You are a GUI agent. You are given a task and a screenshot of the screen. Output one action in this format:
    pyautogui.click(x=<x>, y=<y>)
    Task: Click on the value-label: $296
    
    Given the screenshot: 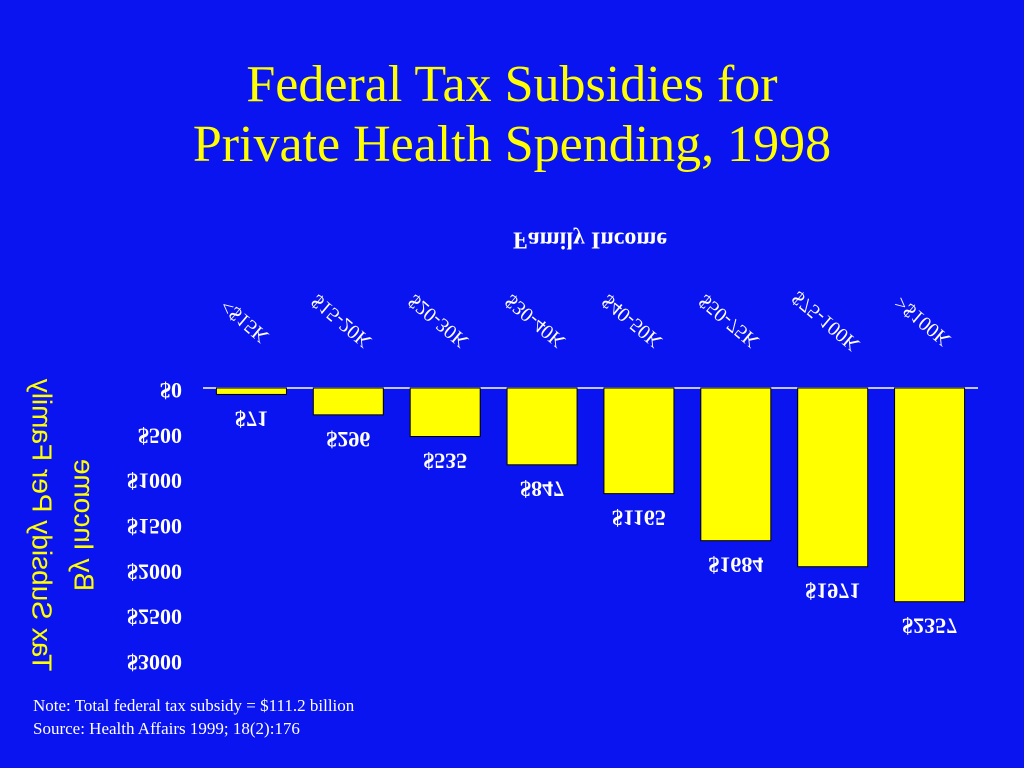 What is the action you would take?
    pyautogui.click(x=348, y=439)
    